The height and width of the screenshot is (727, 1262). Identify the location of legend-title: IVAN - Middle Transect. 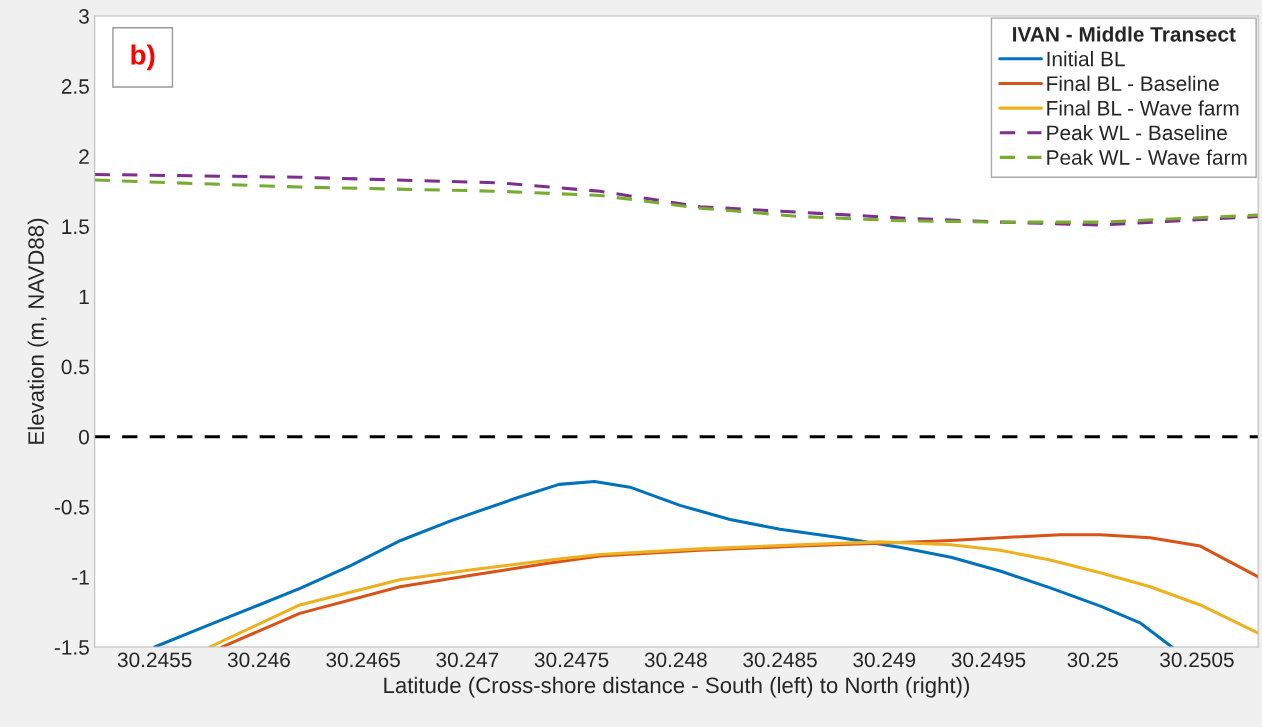
(1124, 34).